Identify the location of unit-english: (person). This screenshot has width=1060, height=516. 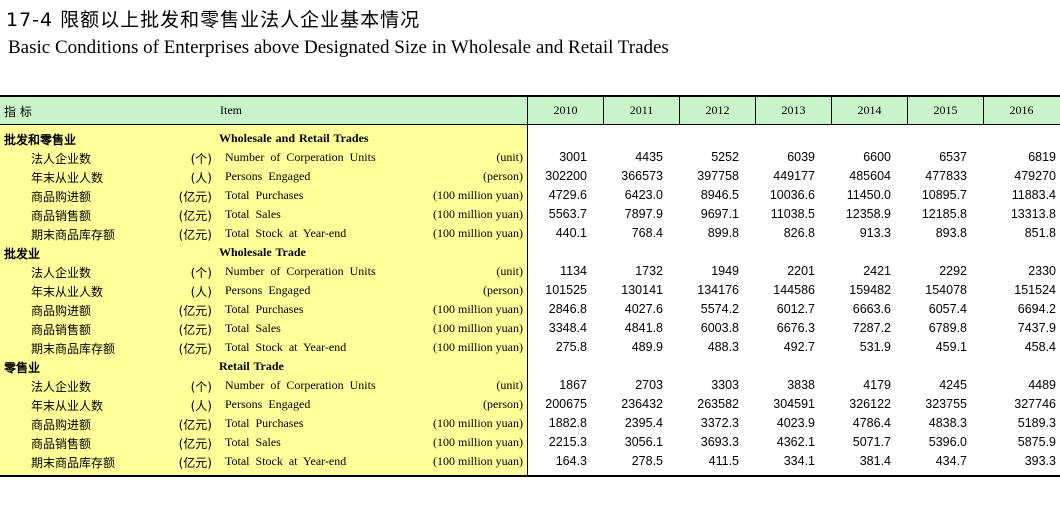
(503, 176).